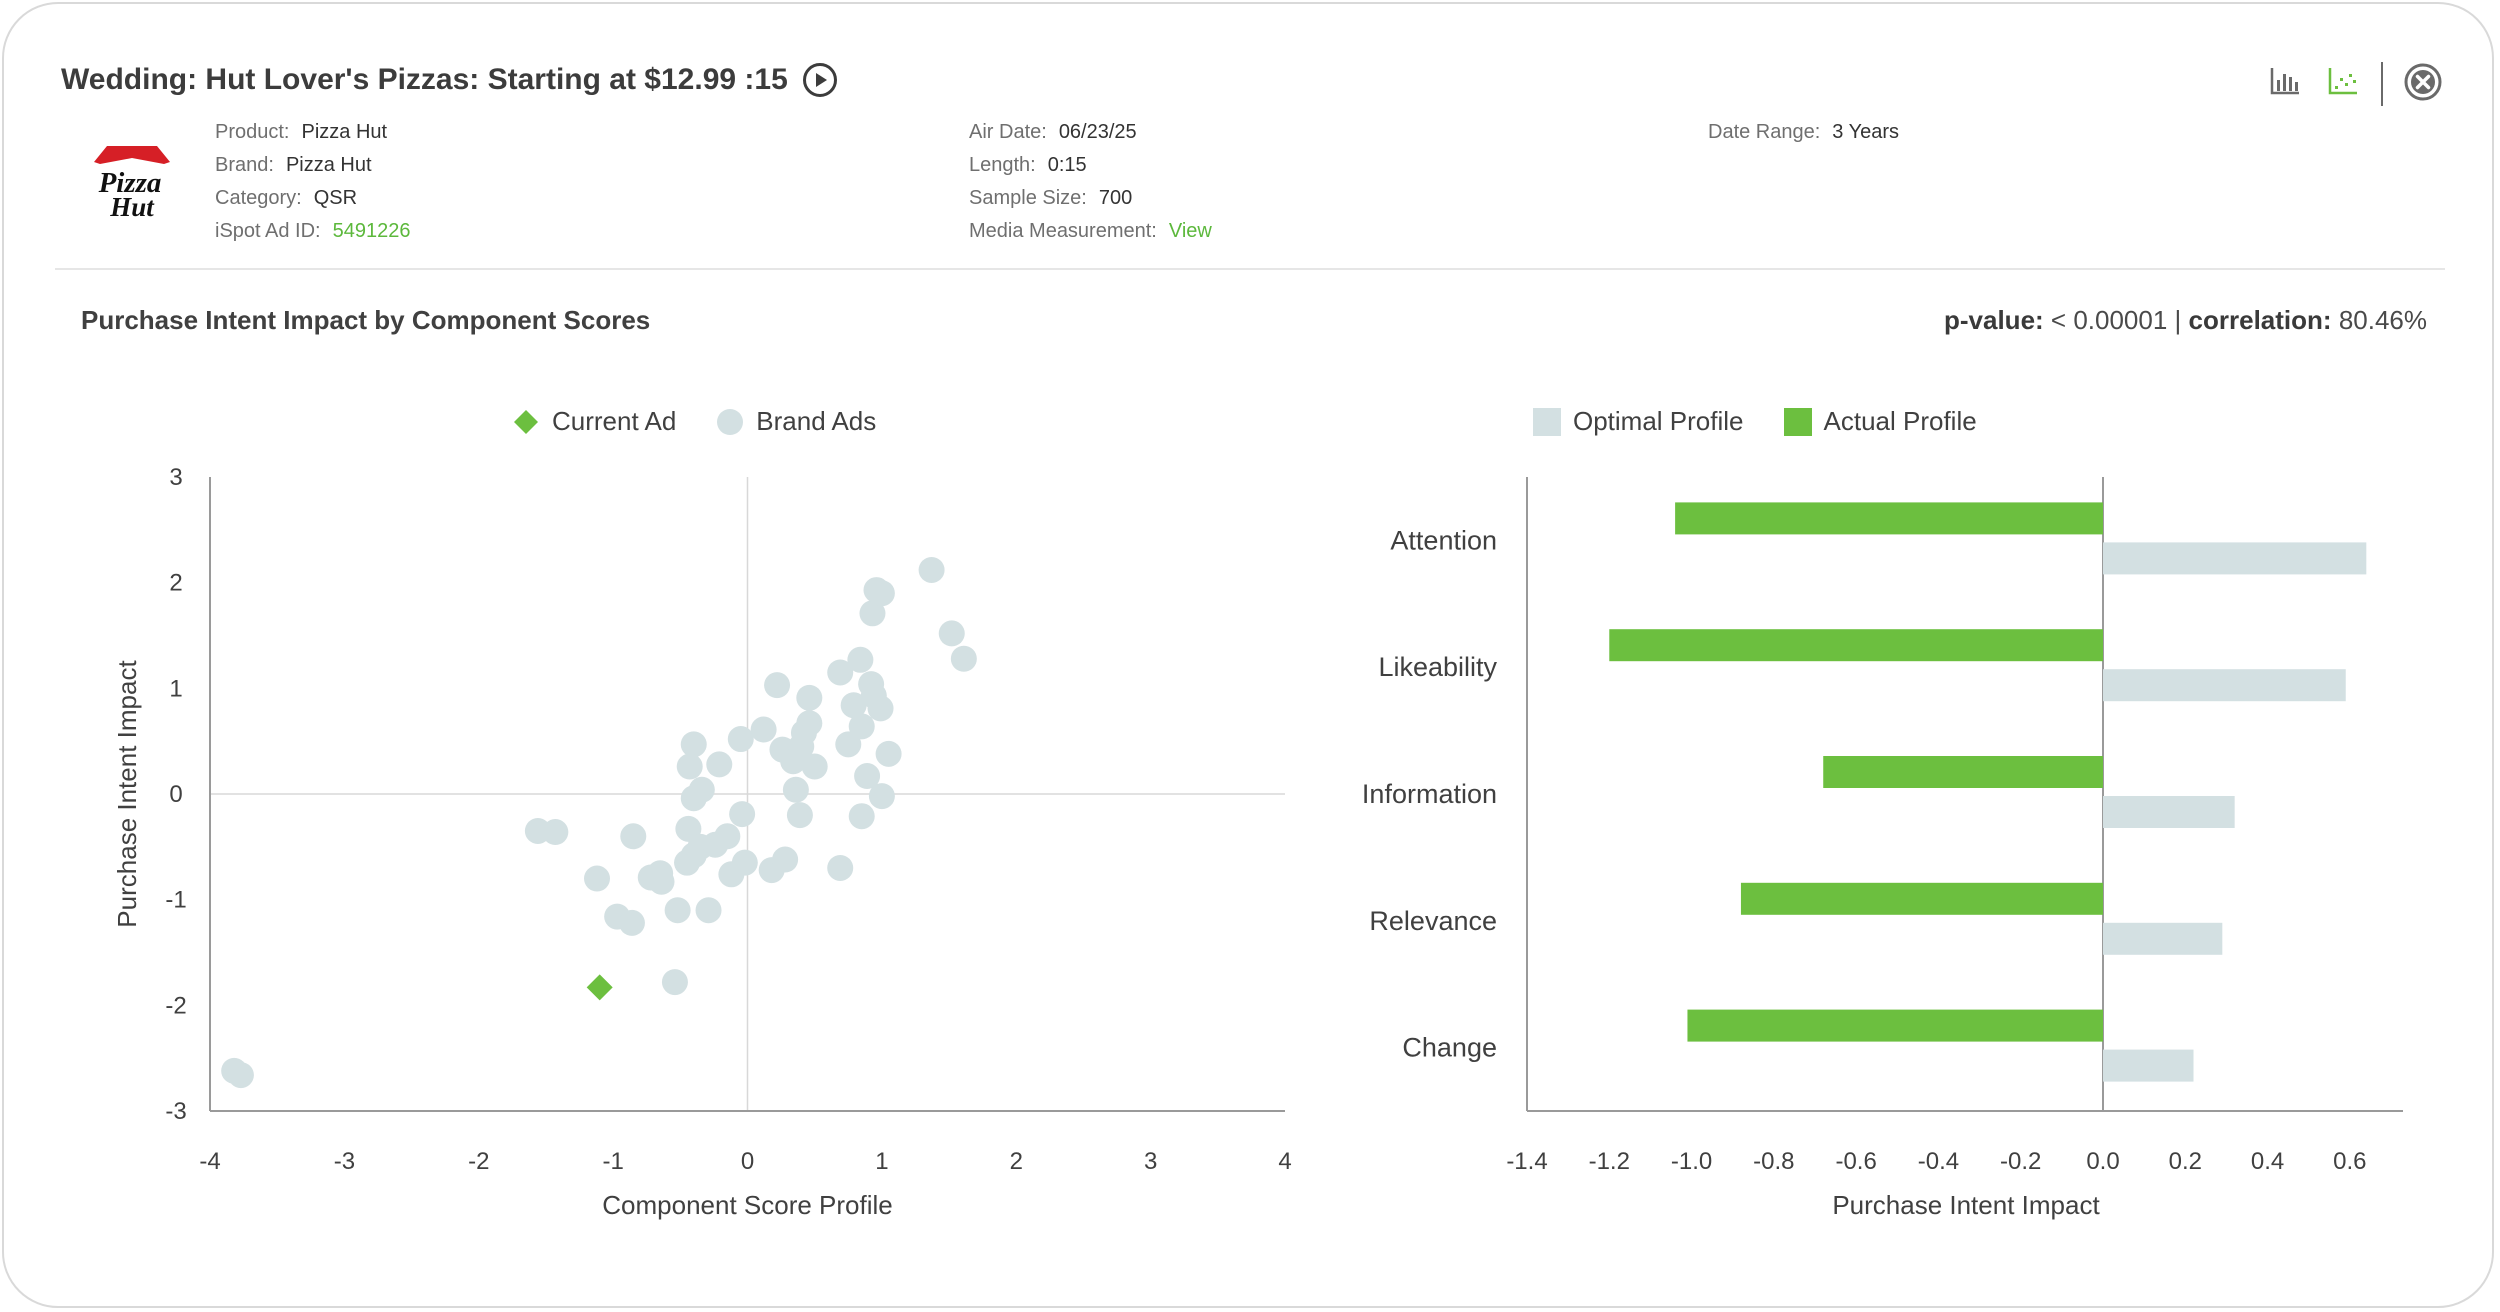 The image size is (2500, 1312). I want to click on y-tick-label: -2, so click(175, 1005).